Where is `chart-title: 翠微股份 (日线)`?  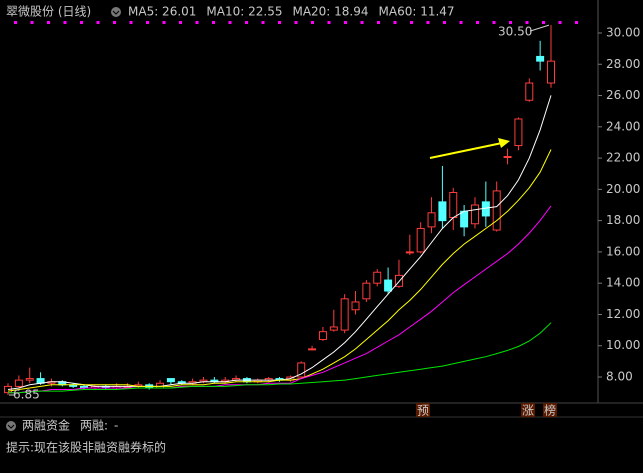 chart-title: 翠微股份 (日线) is located at coordinates (48, 12).